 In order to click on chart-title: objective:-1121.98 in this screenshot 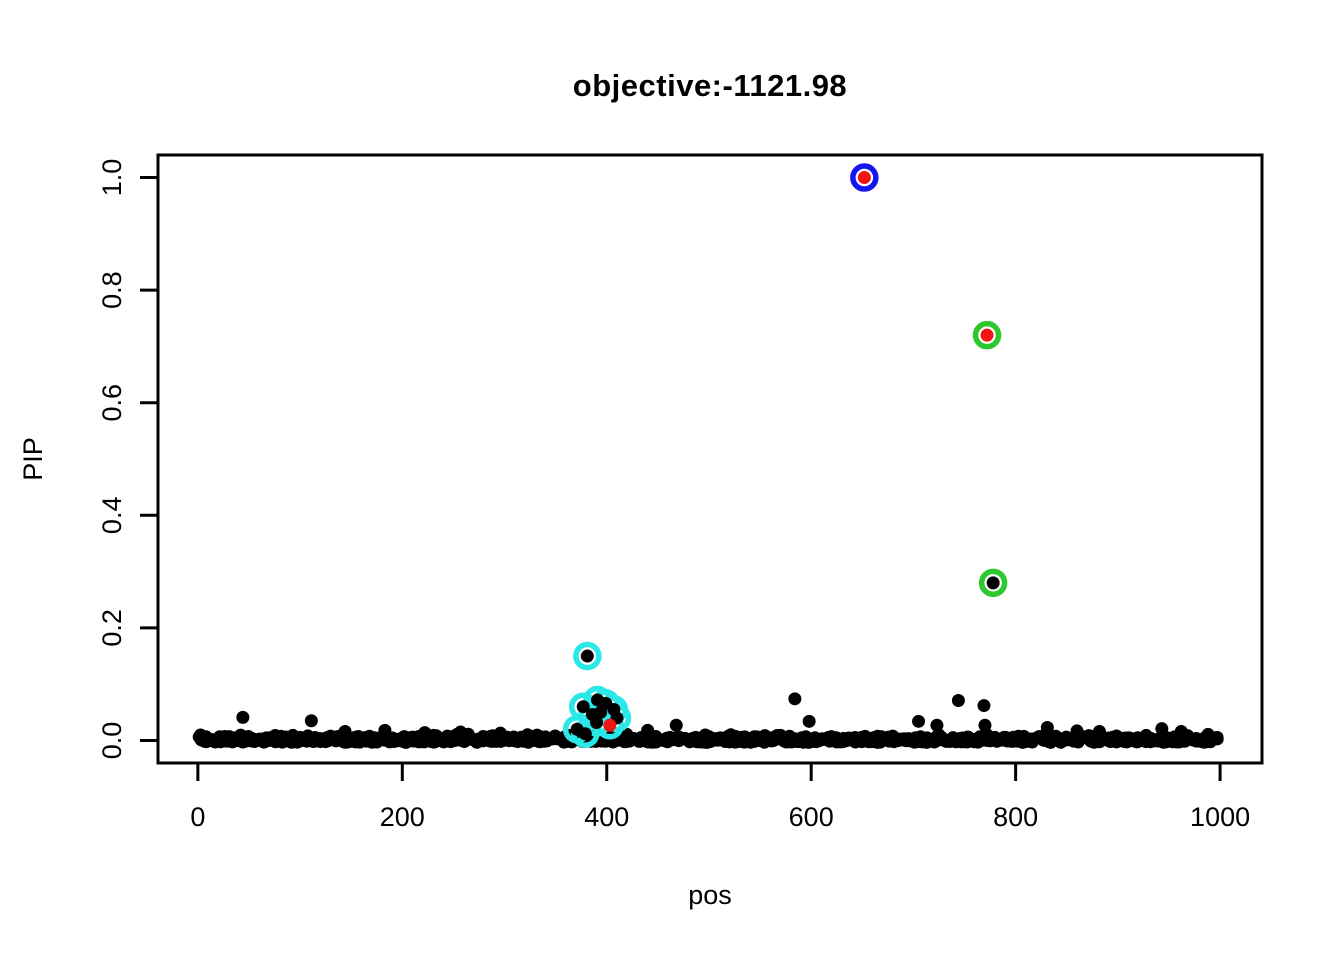, I will do `click(710, 85)`.